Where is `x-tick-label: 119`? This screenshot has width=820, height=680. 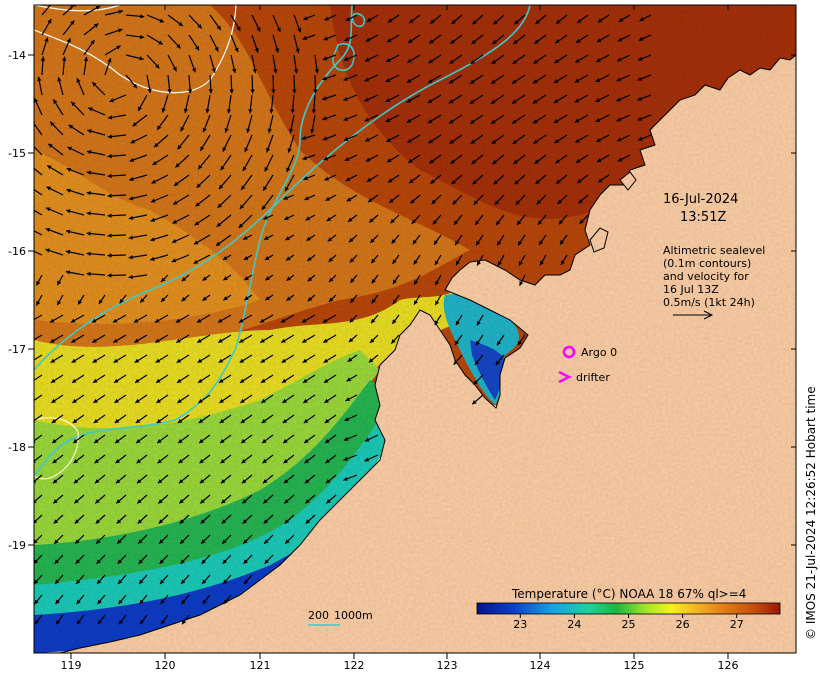 x-tick-label: 119 is located at coordinates (71, 665).